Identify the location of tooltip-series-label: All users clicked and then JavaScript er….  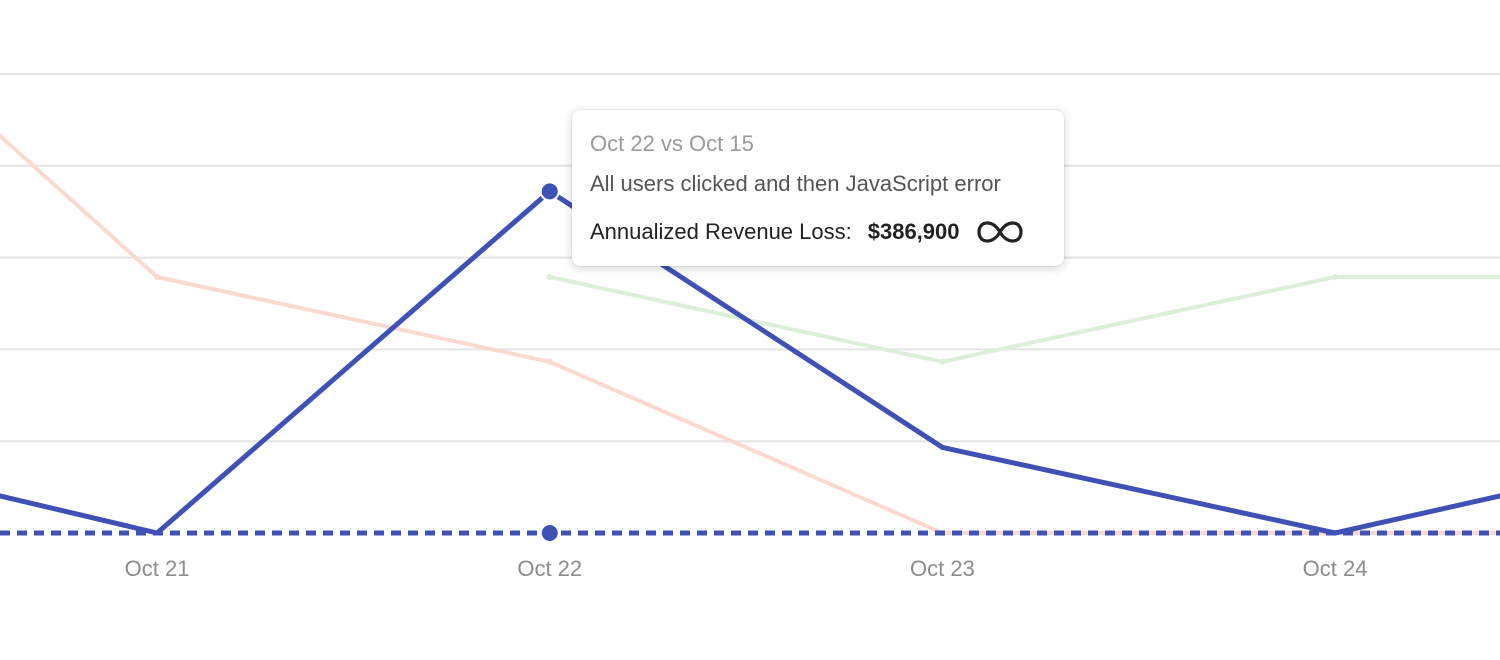
(795, 183).